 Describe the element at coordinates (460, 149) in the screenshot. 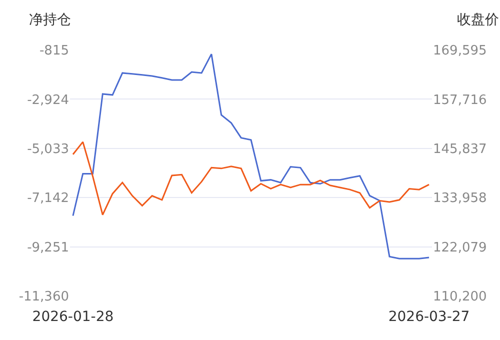

I see `y2-tick-label: 145,837` at that location.